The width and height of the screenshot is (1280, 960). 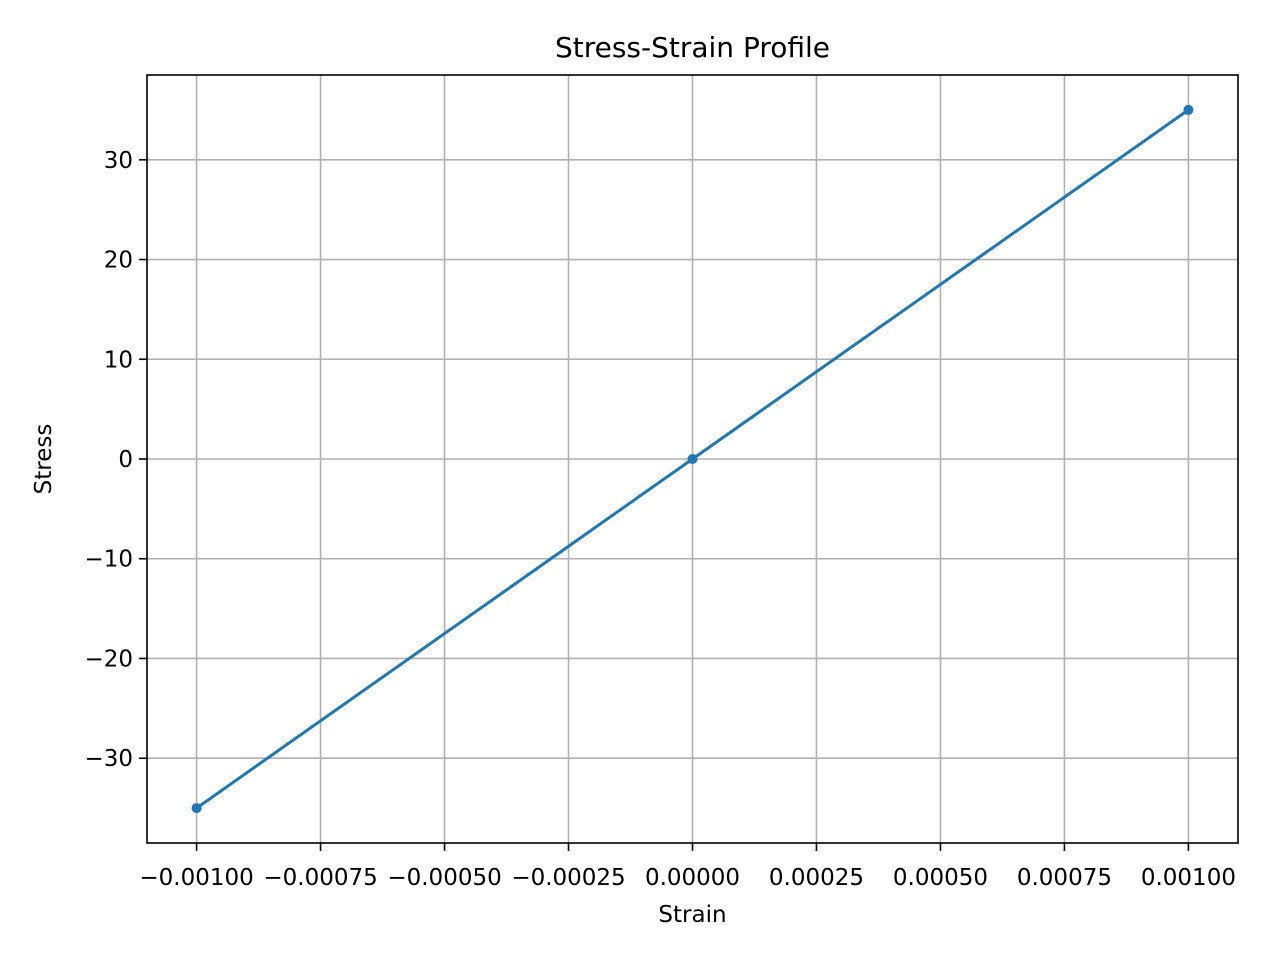 What do you see at coordinates (196, 878) in the screenshot?
I see `x-tick-label: −0.00100` at bounding box center [196, 878].